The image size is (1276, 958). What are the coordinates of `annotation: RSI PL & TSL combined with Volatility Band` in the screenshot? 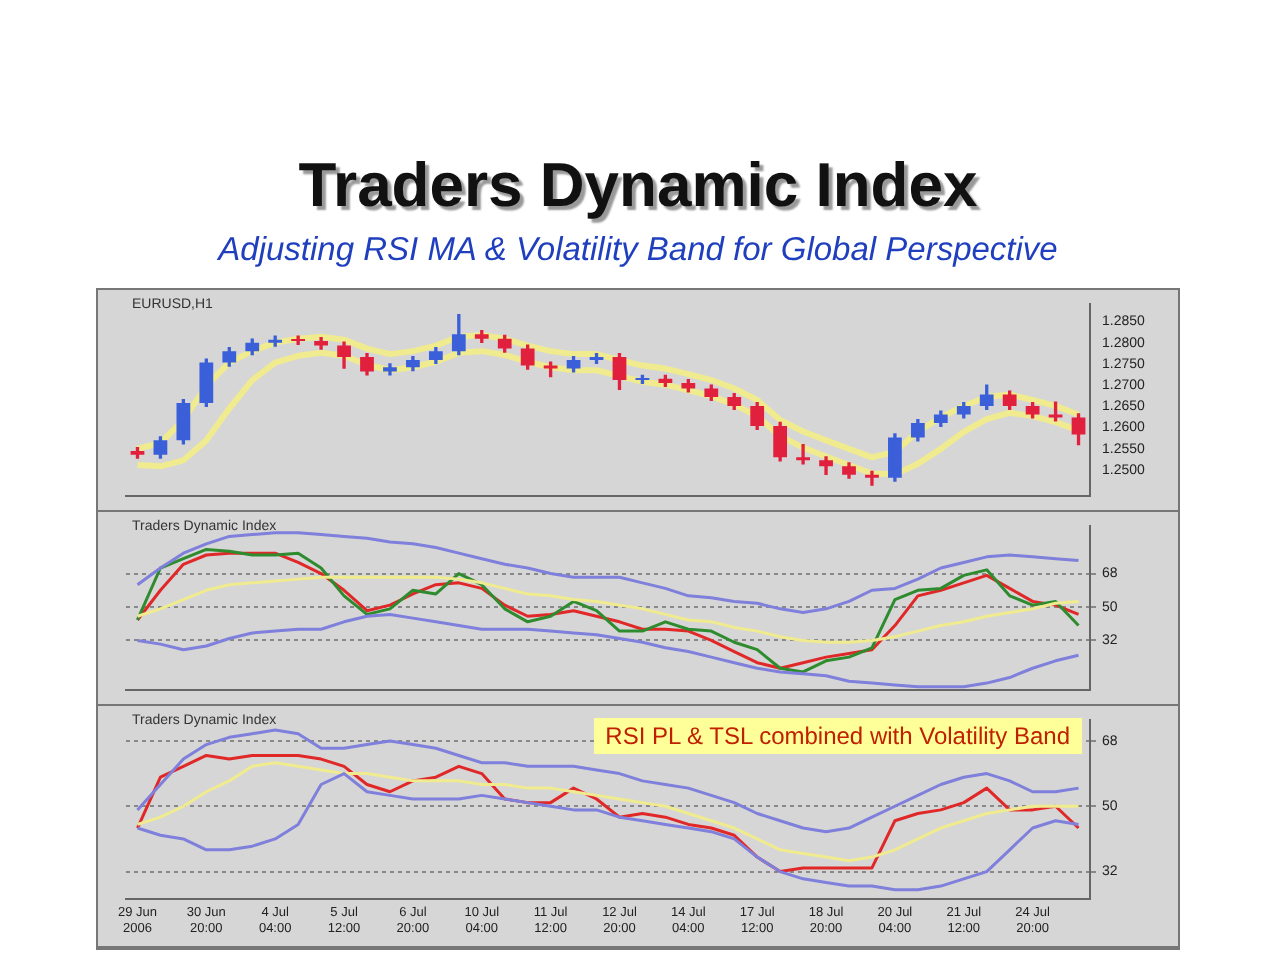 It's located at (837, 736).